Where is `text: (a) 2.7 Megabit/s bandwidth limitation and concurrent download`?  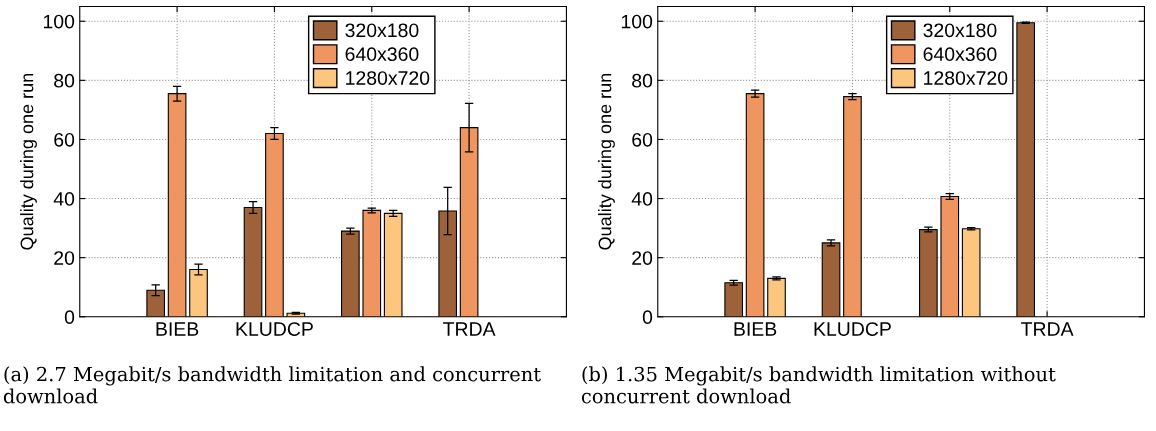 text: (a) 2.7 Megabit/s bandwidth limitation and concurrent download is located at coordinates (272, 385).